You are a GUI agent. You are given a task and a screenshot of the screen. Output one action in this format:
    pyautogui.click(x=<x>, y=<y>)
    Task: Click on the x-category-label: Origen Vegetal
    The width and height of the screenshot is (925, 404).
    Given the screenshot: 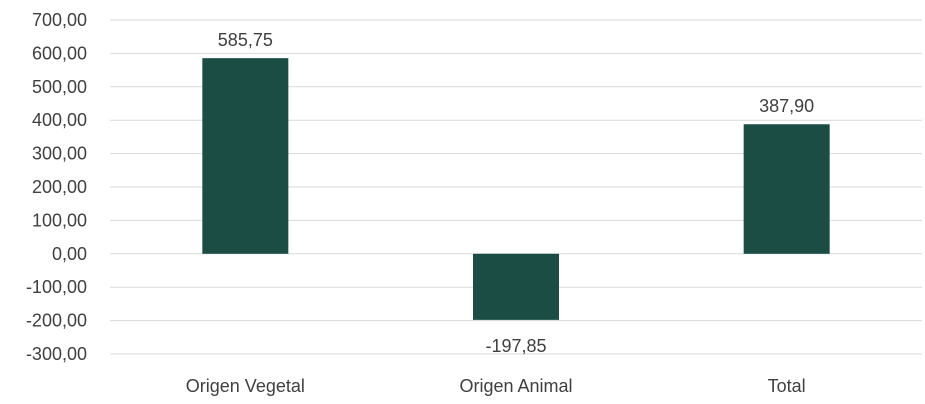 What is the action you would take?
    pyautogui.click(x=245, y=386)
    